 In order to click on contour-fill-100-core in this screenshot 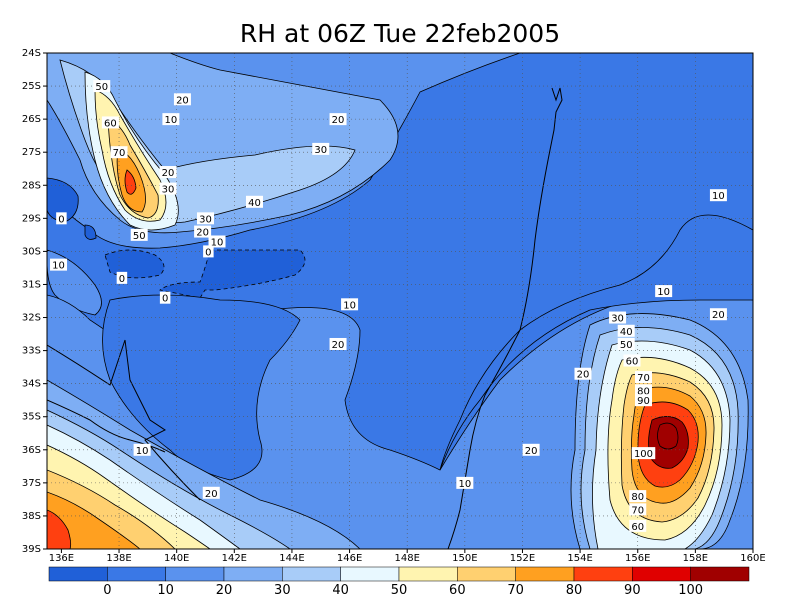, I will do `click(668, 436)`.